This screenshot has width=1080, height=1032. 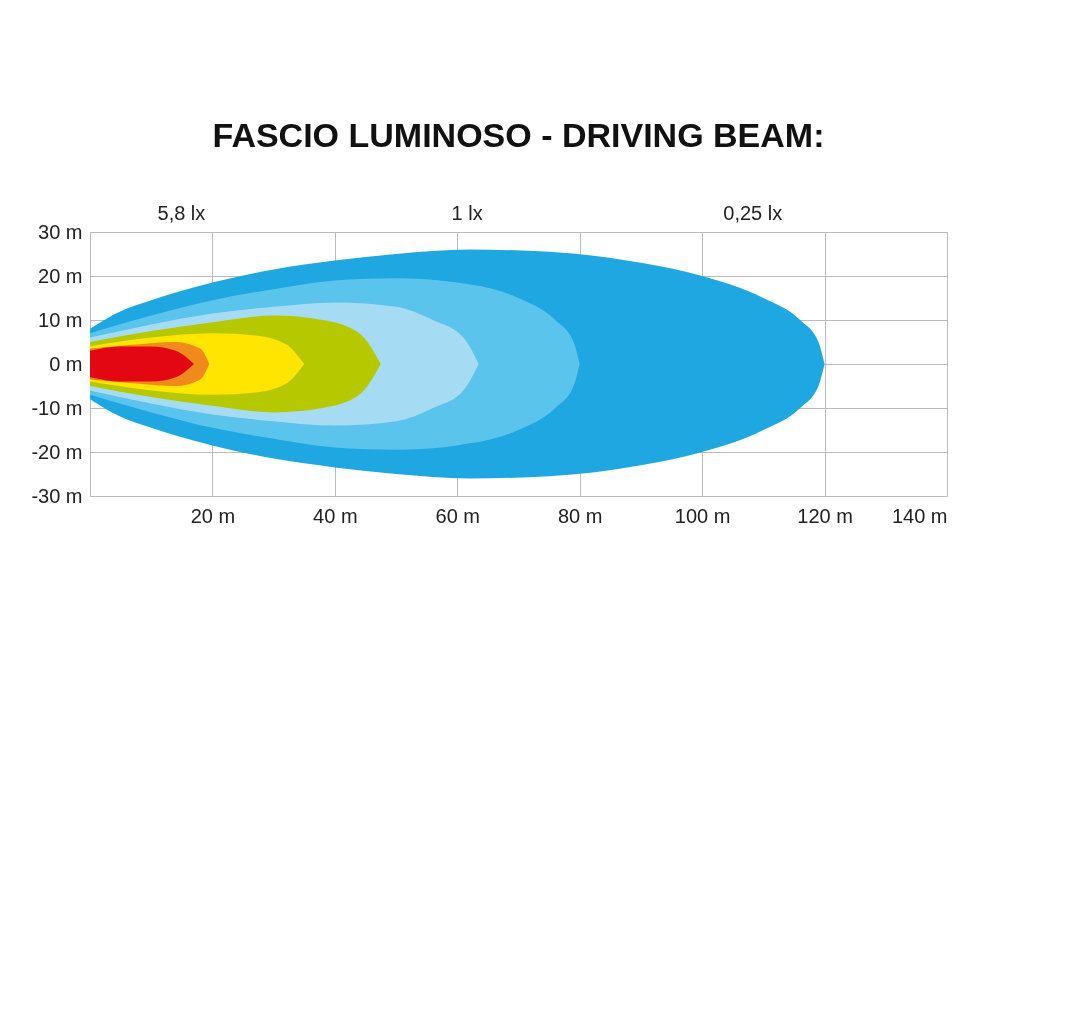 I want to click on x-tick-label: 80 m, so click(x=580, y=515).